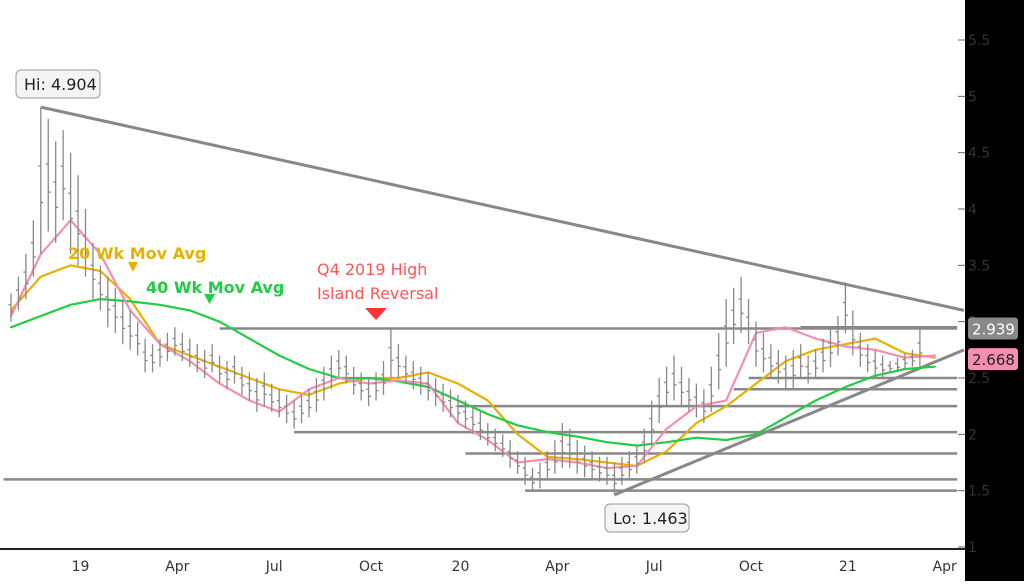 The image size is (1024, 586). Describe the element at coordinates (979, 492) in the screenshot. I see `y-tick-label: 1.5` at that location.